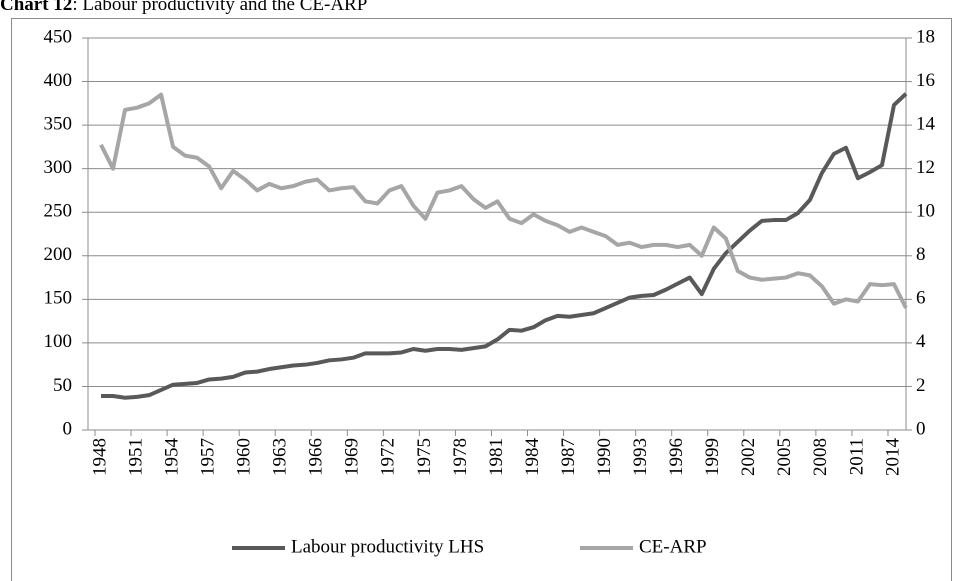  I want to click on y-tick-label: 400, so click(58, 80).